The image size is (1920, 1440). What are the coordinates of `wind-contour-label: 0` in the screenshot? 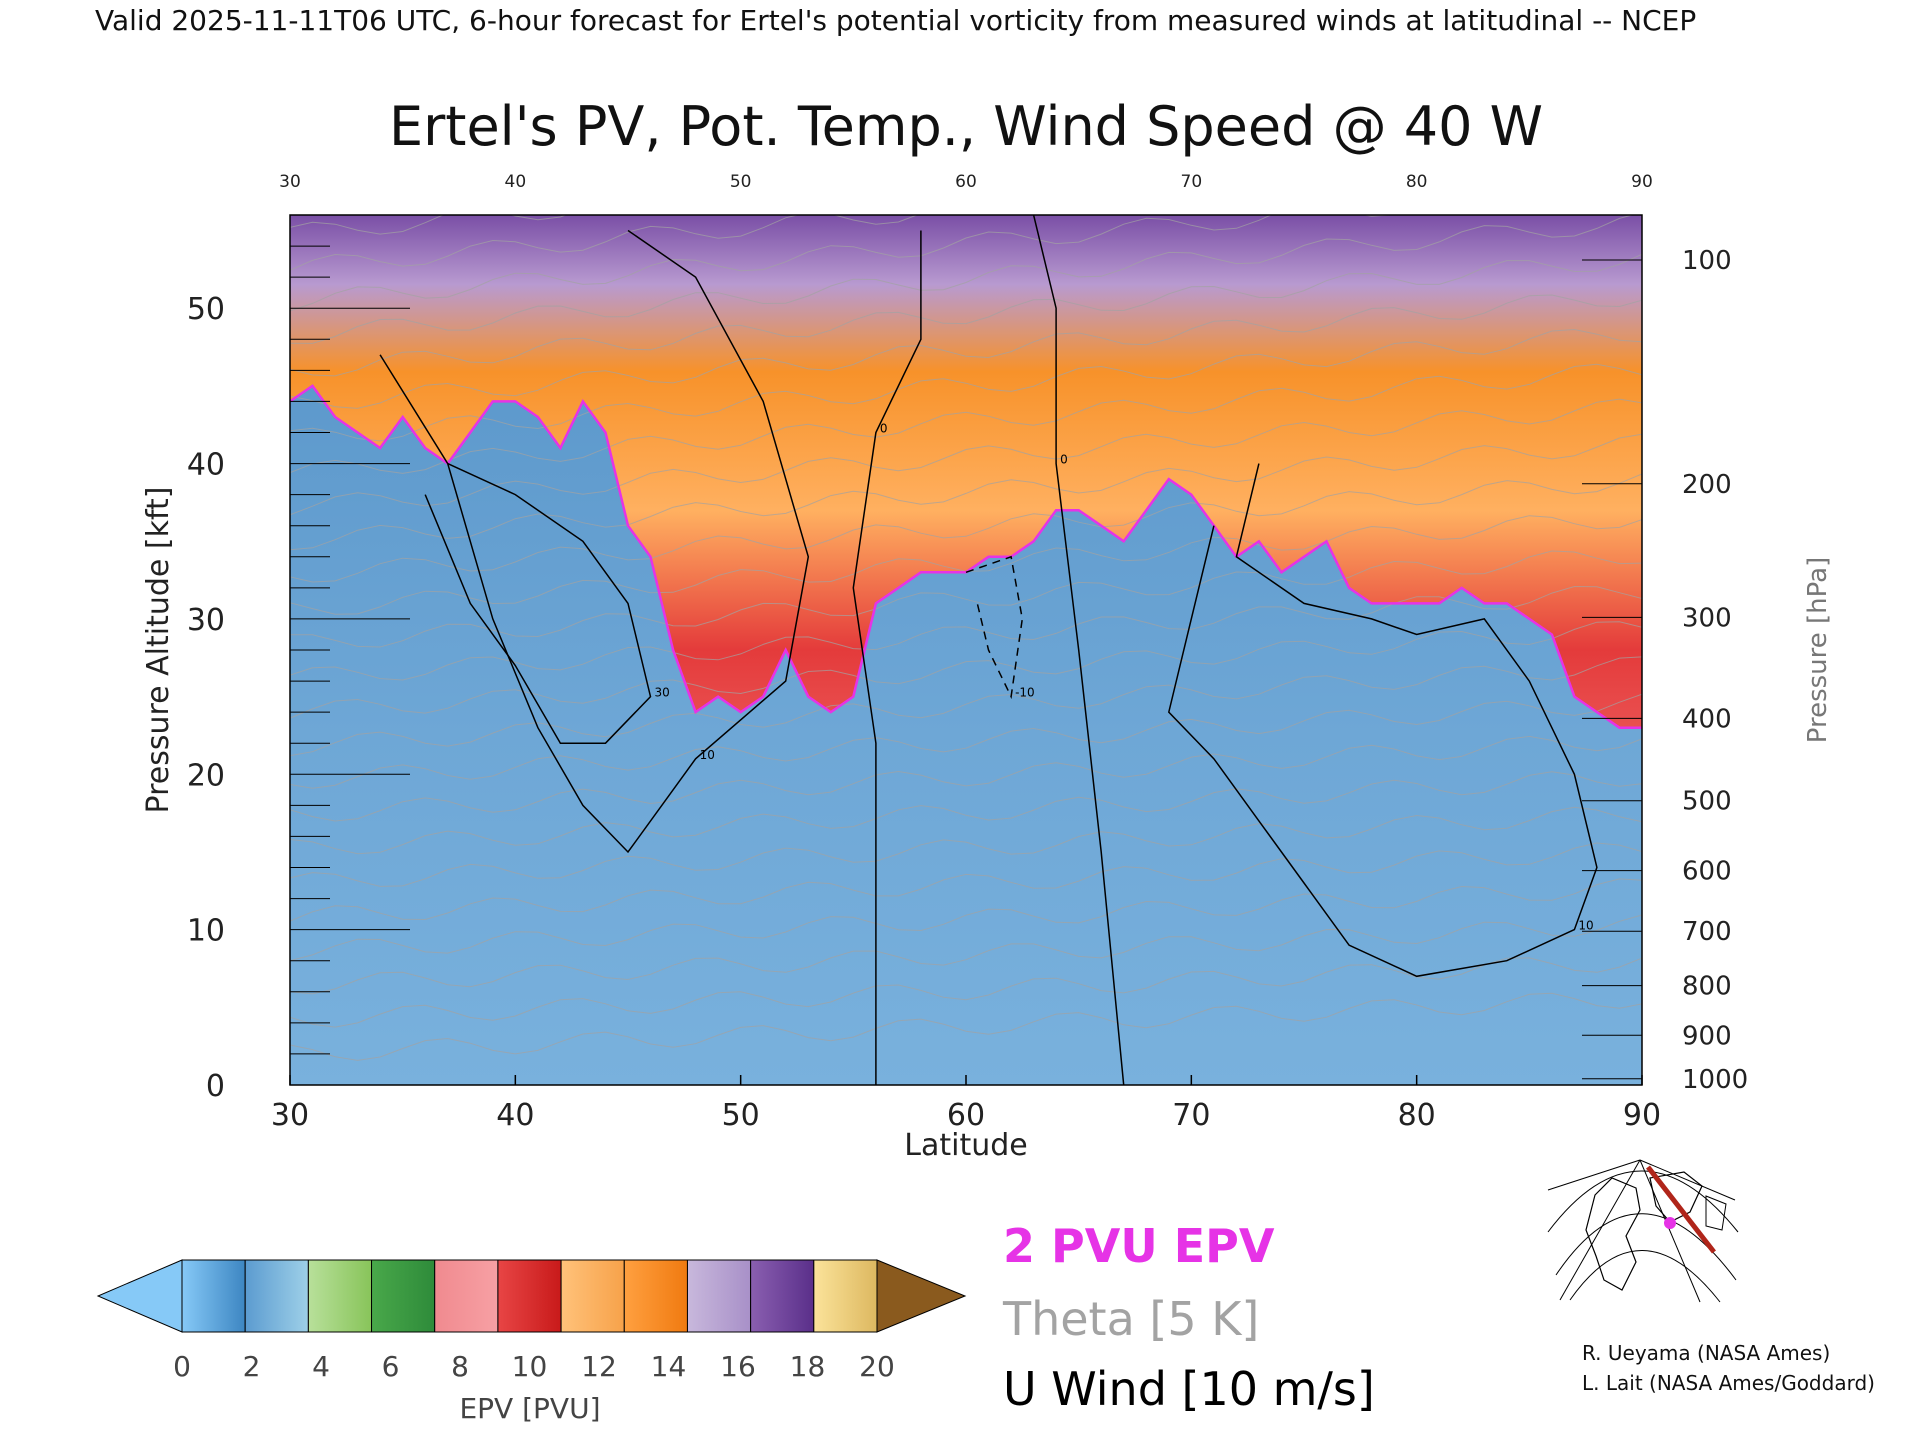 It's located at (884, 429).